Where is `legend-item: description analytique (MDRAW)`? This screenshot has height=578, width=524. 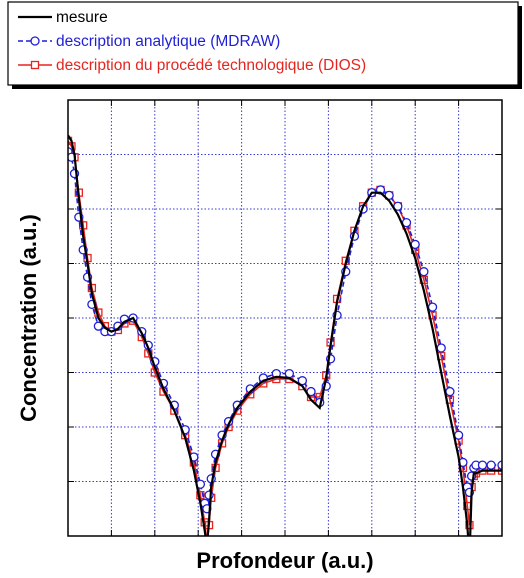 legend-item: description analytique (MDRAW) is located at coordinates (149, 41).